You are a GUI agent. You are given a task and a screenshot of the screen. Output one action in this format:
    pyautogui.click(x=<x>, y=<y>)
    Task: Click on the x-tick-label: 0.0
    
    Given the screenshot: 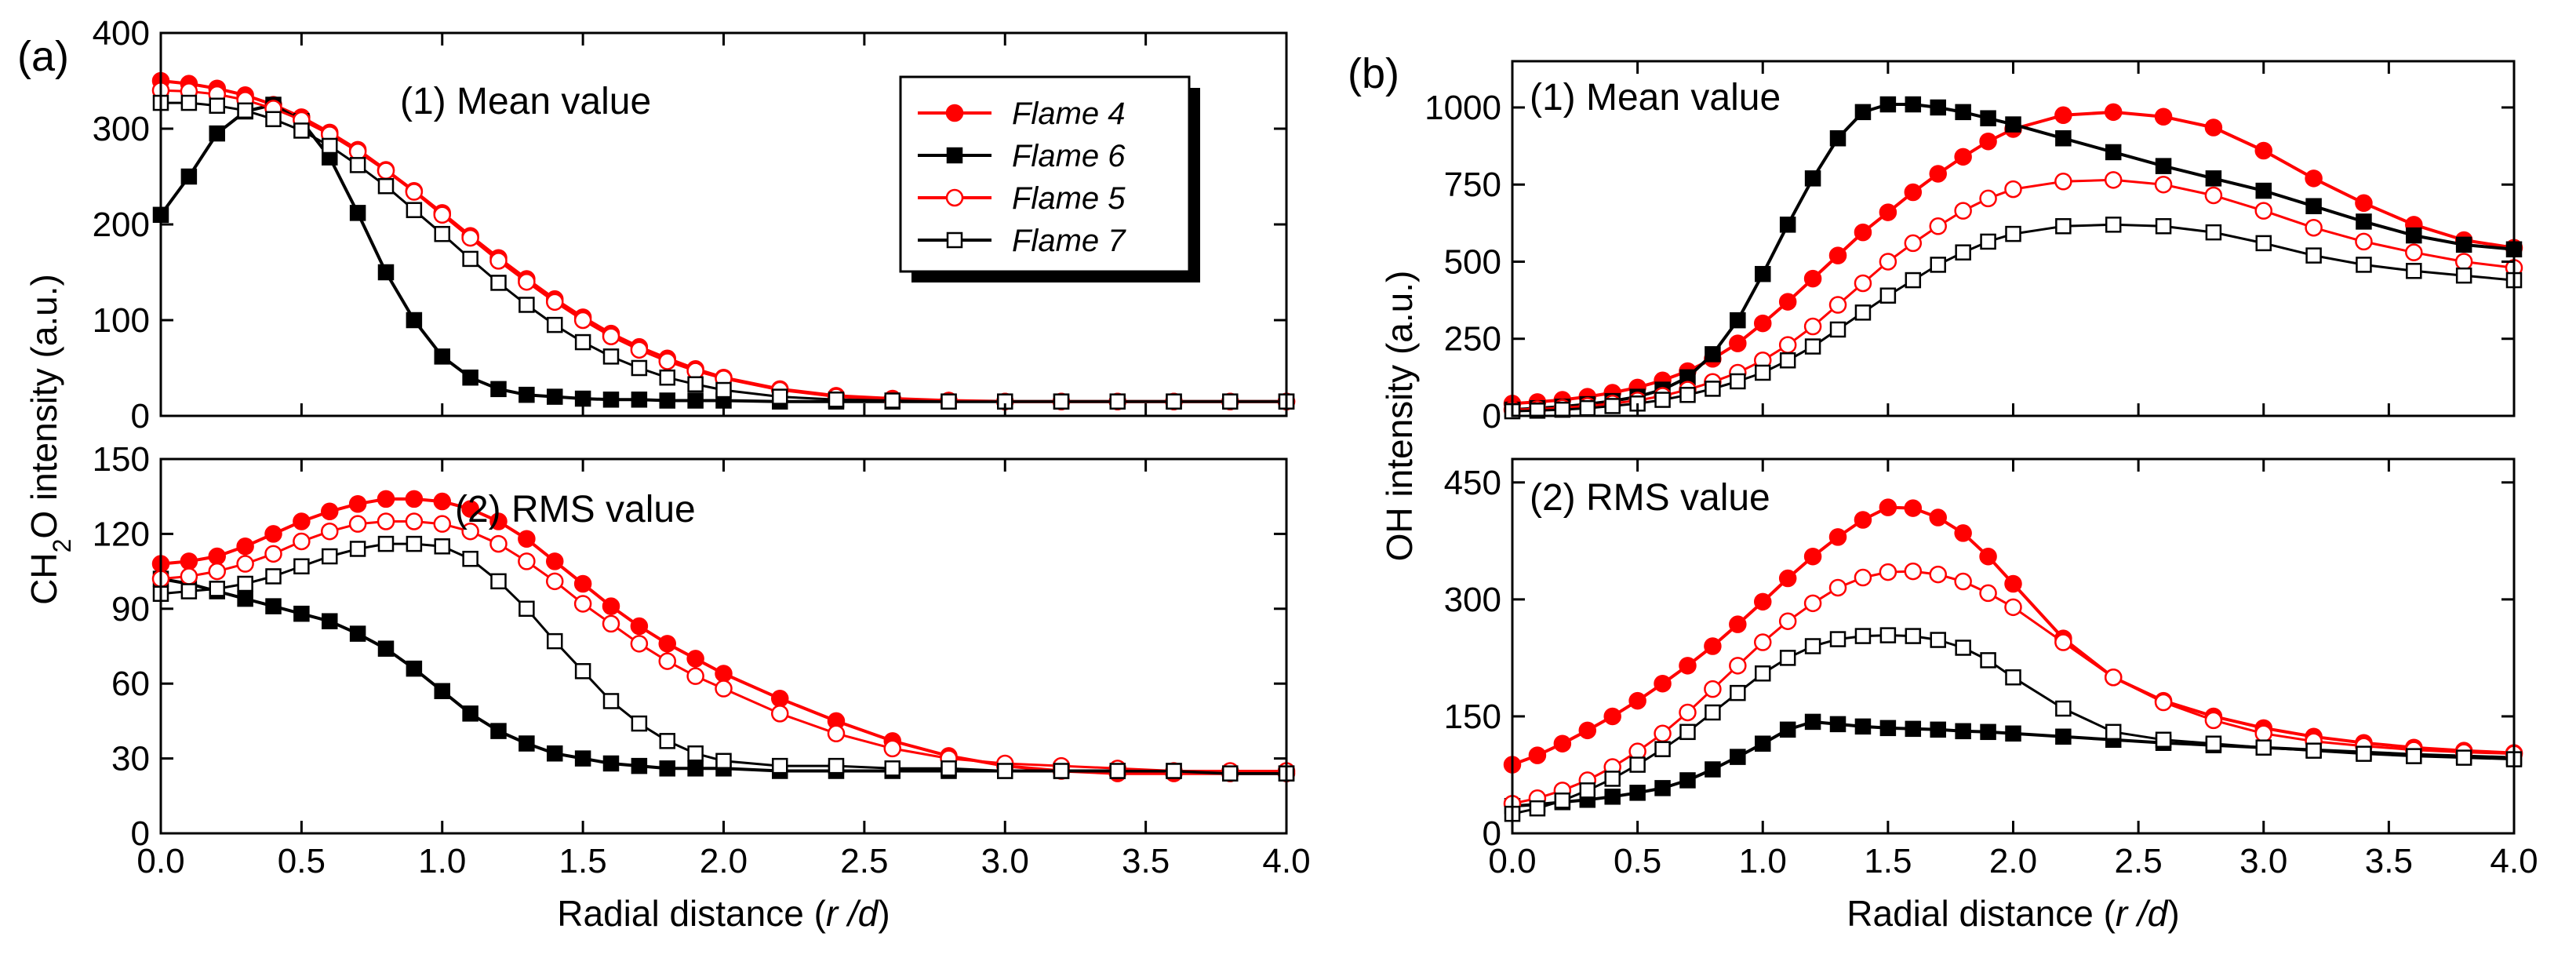 What is the action you would take?
    pyautogui.click(x=1512, y=861)
    